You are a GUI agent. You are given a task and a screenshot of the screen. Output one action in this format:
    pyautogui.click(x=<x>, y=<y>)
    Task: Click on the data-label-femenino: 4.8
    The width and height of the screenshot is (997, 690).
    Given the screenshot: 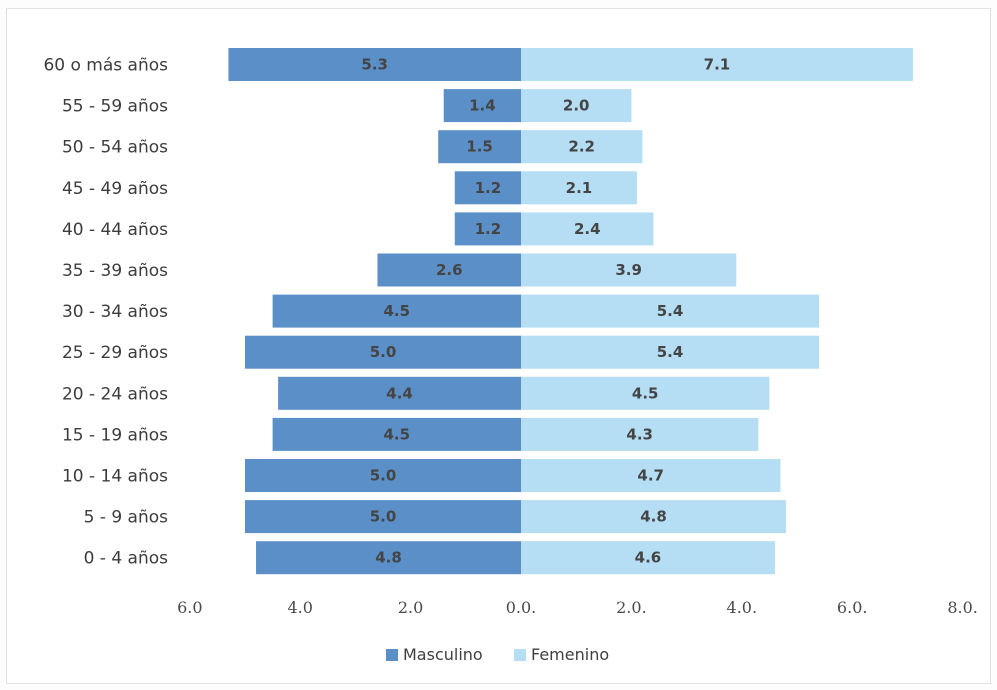 What is the action you would take?
    pyautogui.click(x=653, y=517)
    